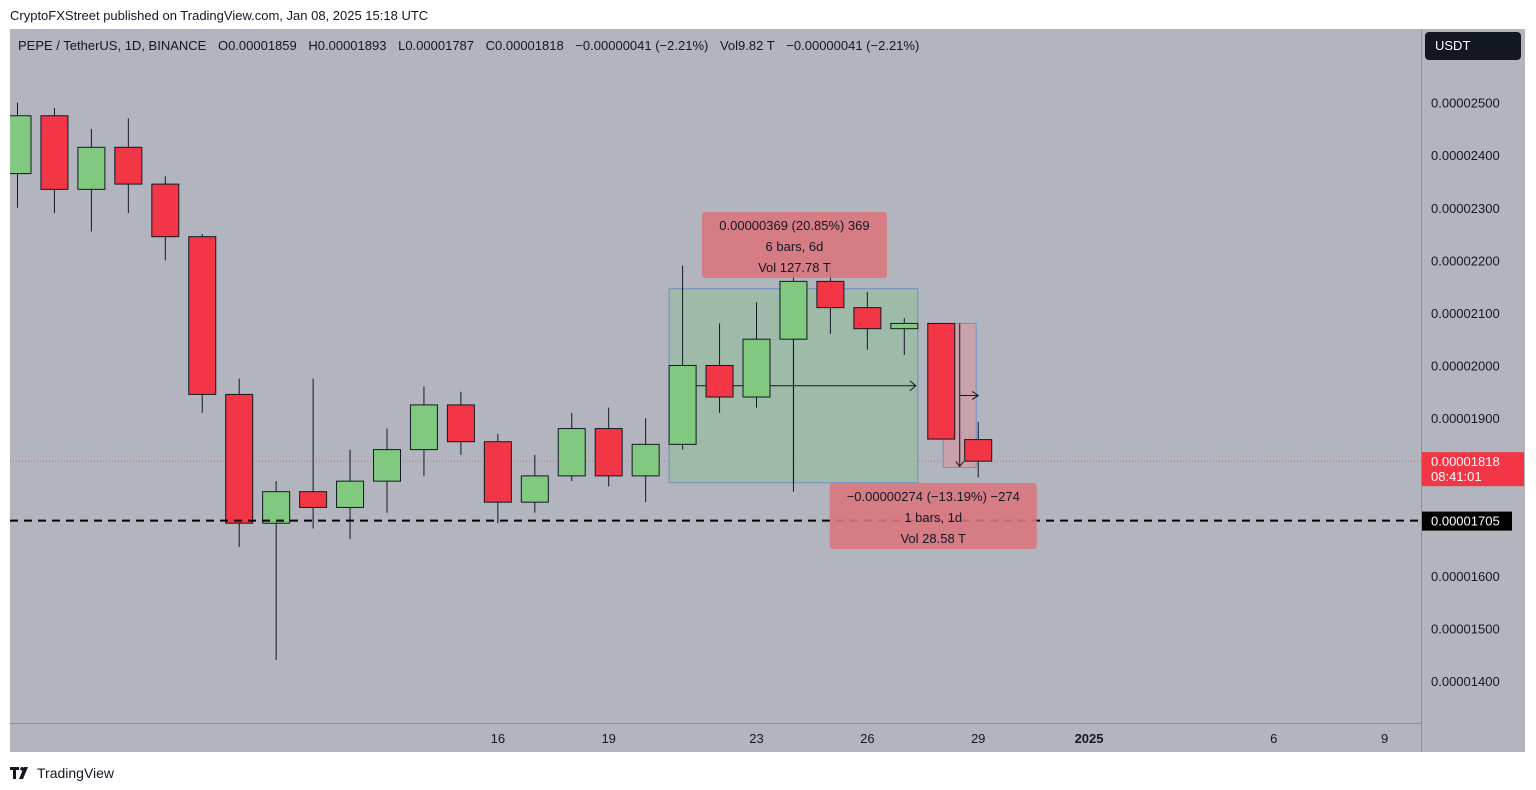 Image resolution: width=1536 pixels, height=790 pixels. What do you see at coordinates (975, 395) in the screenshot?
I see `measure-down-horizontal-arrow-head` at bounding box center [975, 395].